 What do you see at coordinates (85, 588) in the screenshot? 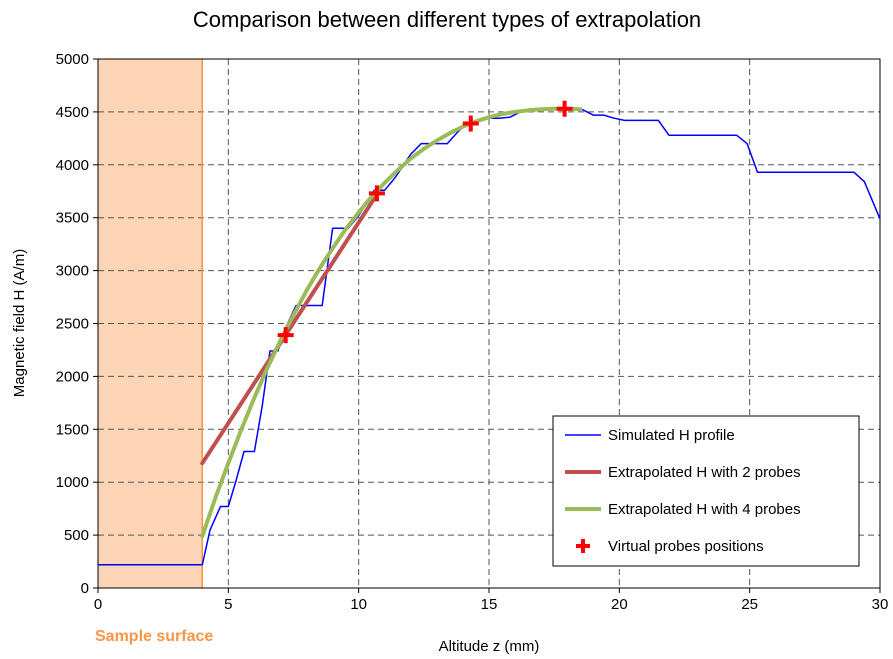
I see `y-tick-label: 0` at bounding box center [85, 588].